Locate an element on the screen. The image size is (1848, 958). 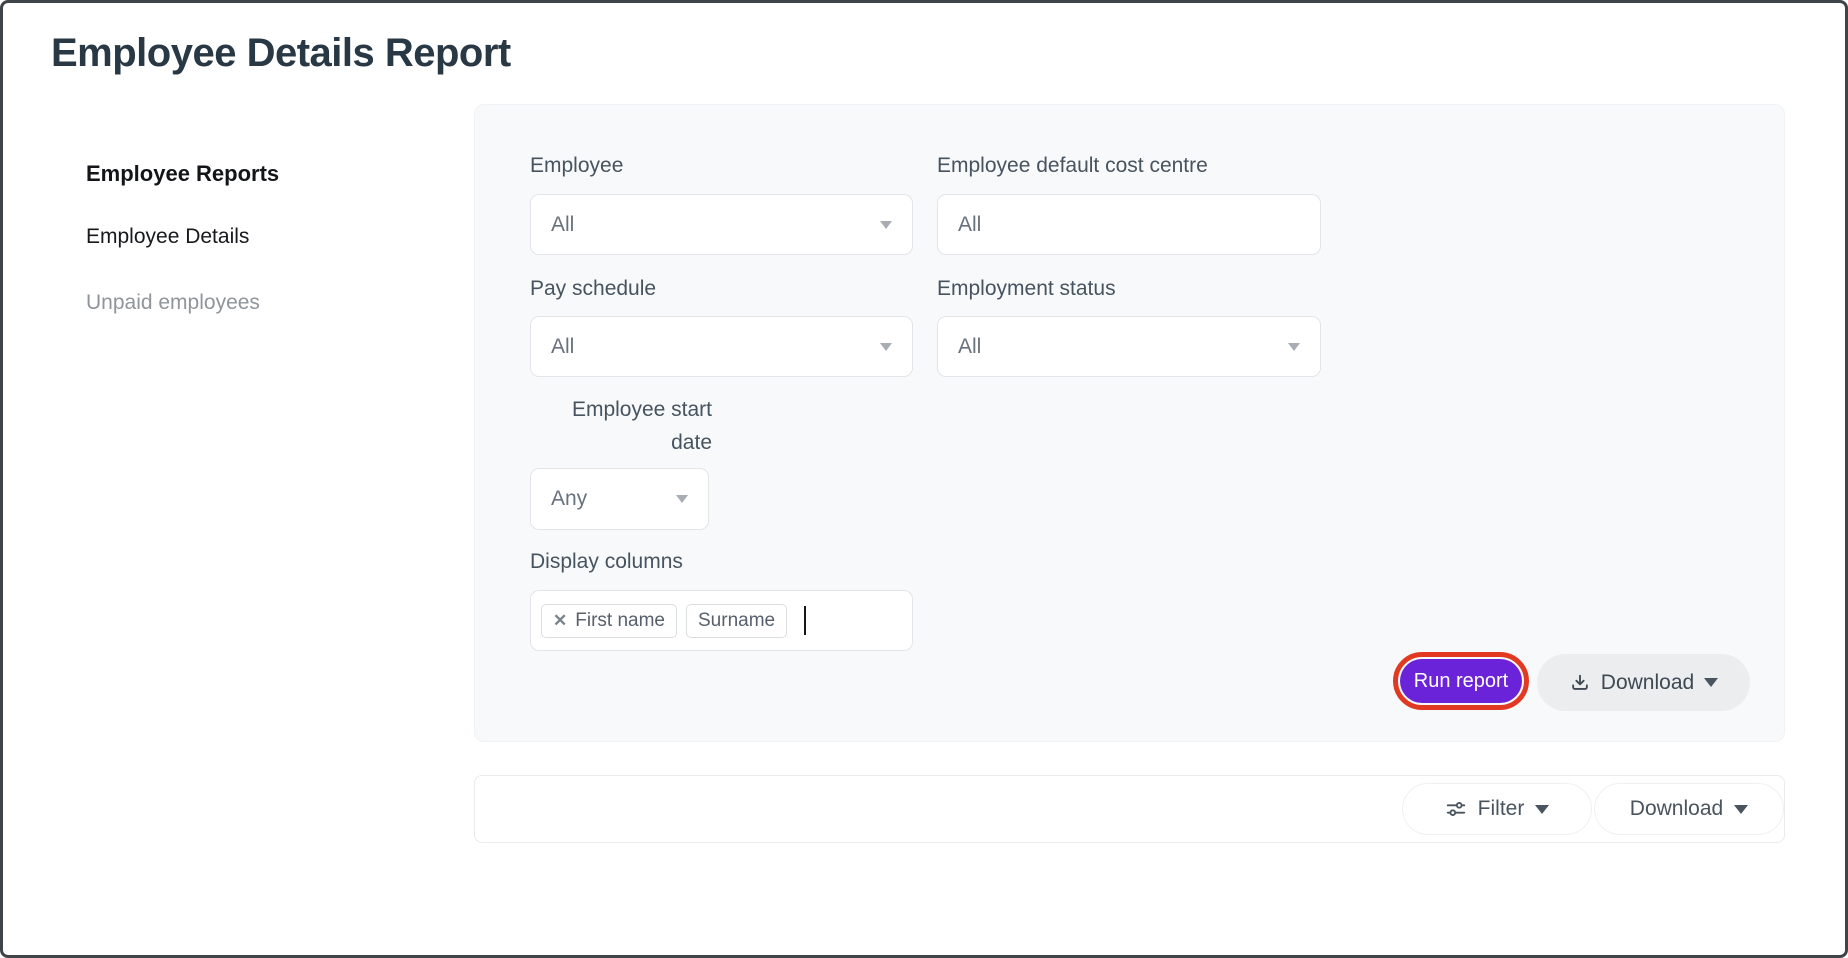
cost-centre-input-value: All is located at coordinates (970, 224).